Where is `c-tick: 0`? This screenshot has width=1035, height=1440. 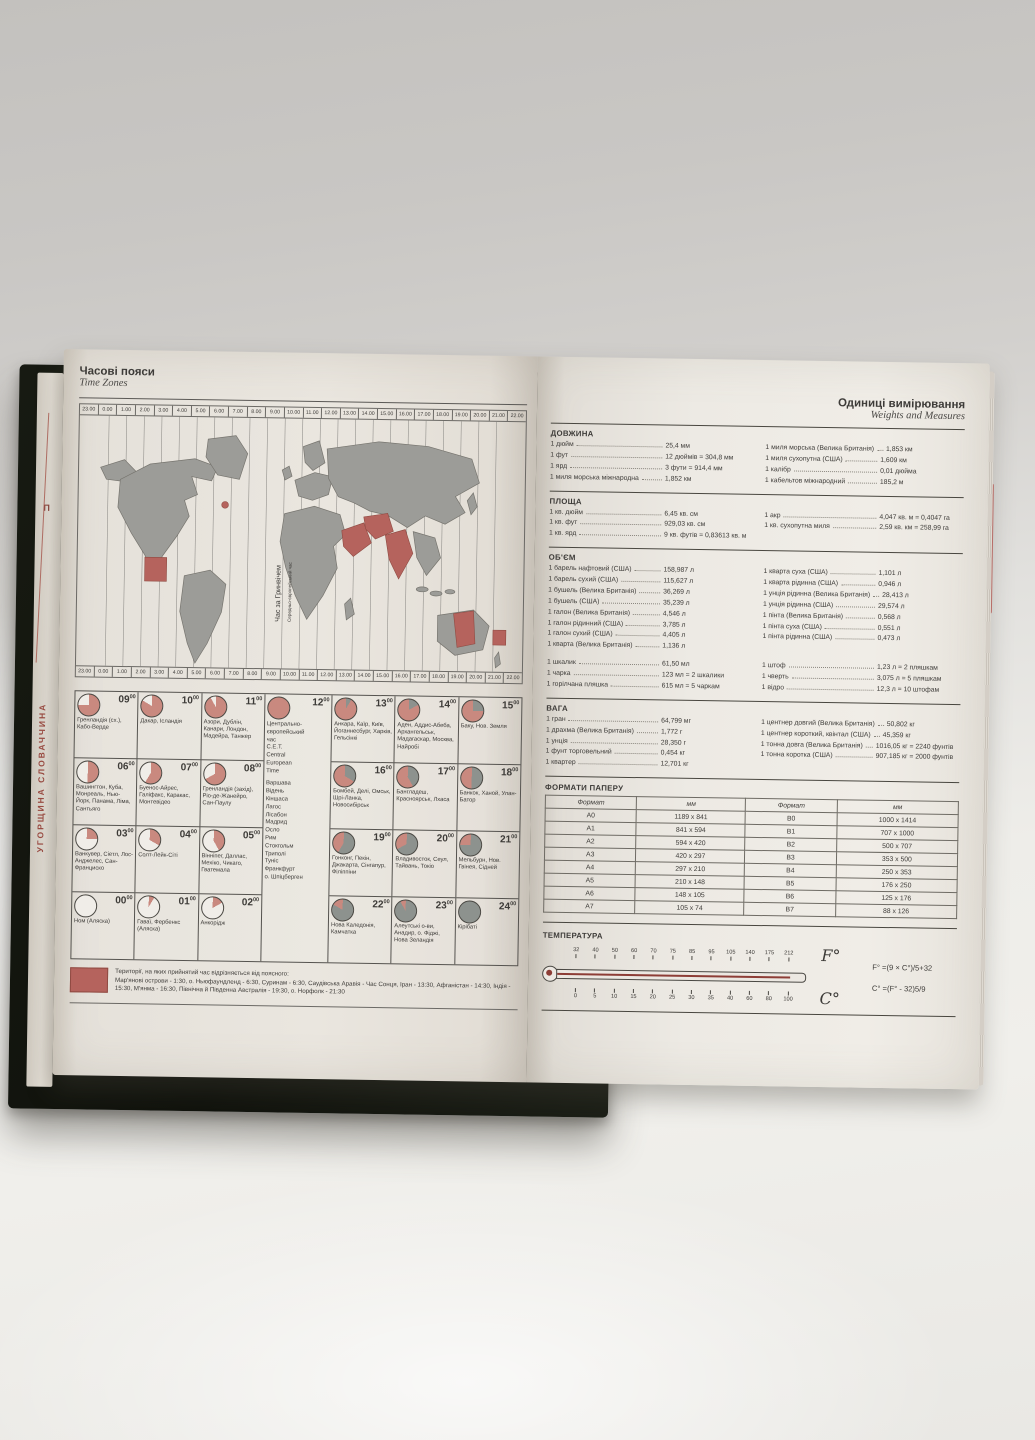
c-tick: 0 is located at coordinates (575, 993).